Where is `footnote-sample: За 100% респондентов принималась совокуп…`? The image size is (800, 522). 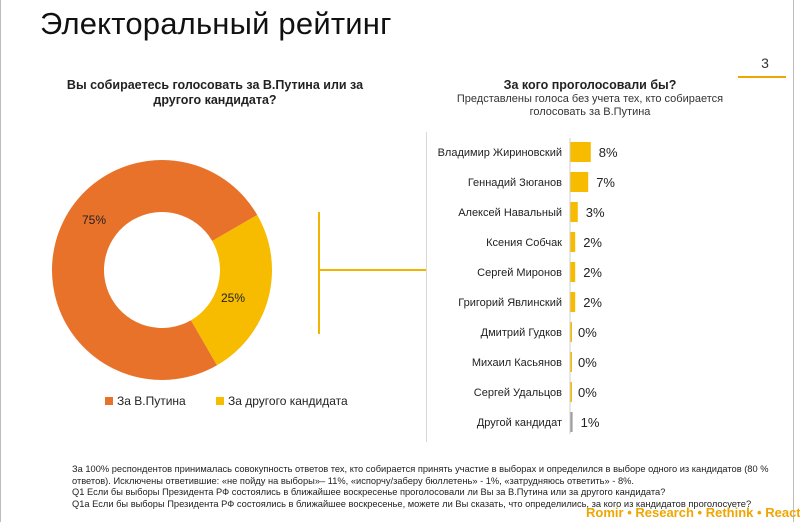 footnote-sample: За 100% респондентов принималась совокуп… is located at coordinates (420, 475).